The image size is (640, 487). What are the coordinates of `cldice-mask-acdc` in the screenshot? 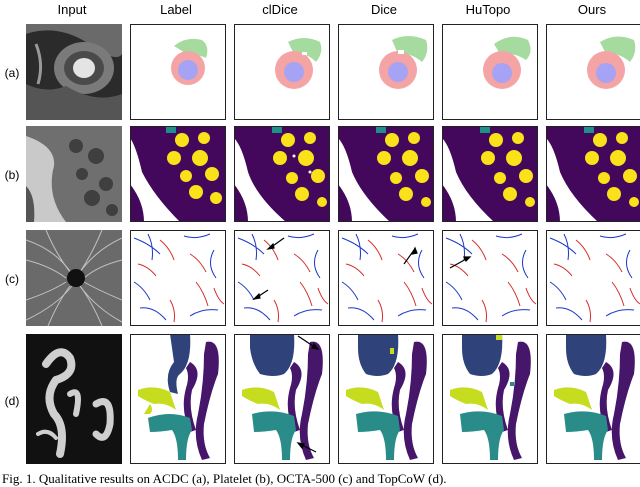 It's located at (282, 72).